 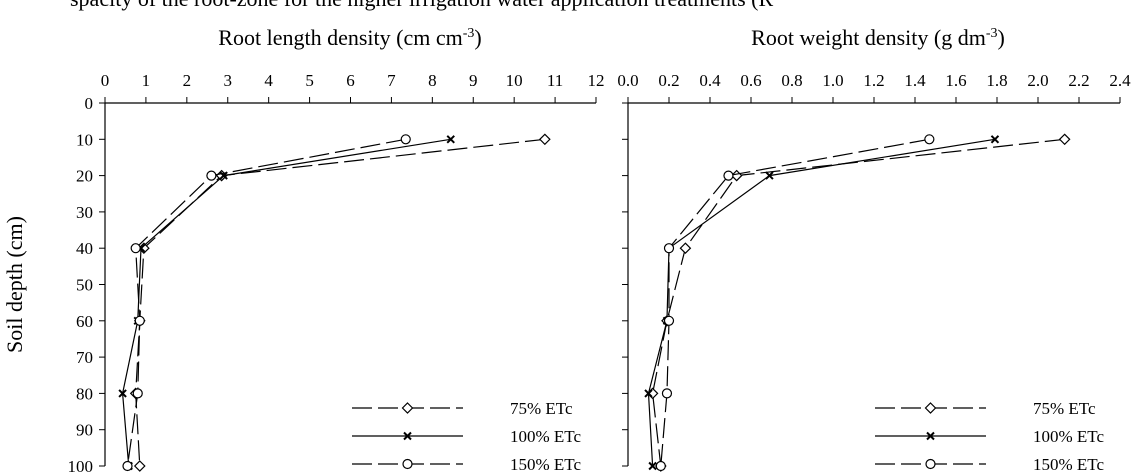 I want to click on y-tick-label: 80, so click(x=84, y=393).